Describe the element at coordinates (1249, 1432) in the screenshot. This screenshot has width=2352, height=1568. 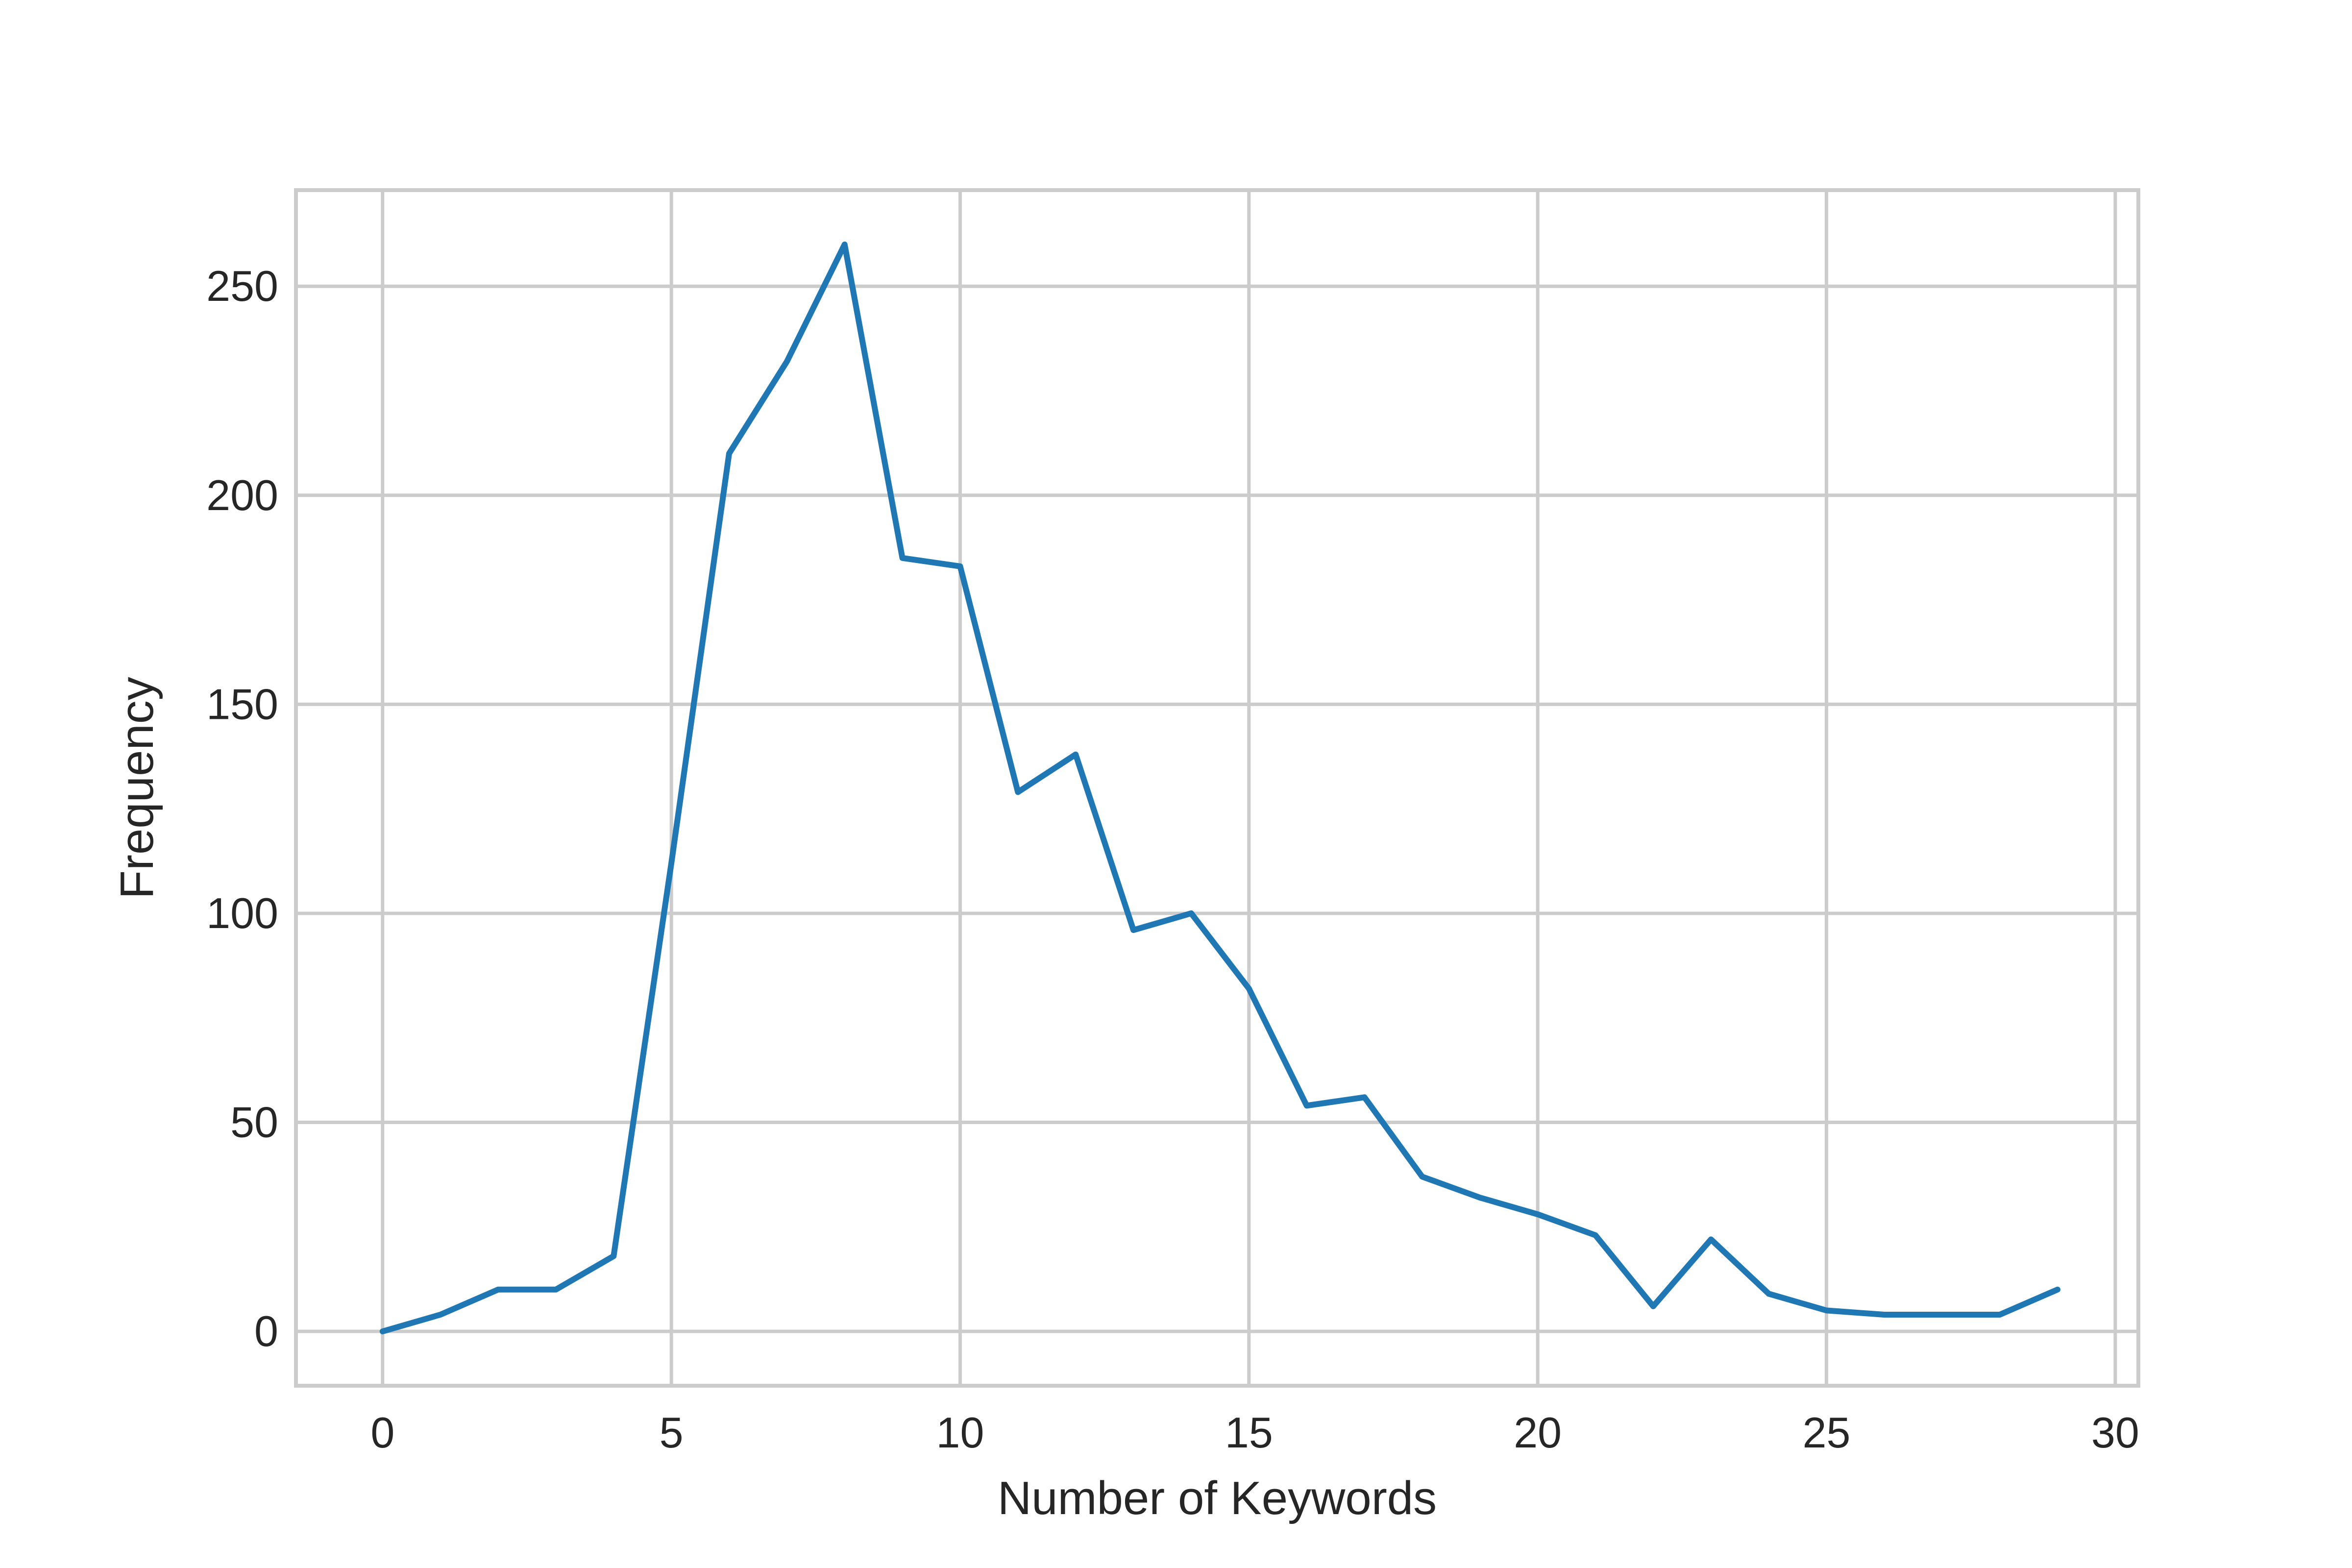
I see `x-tick-label: 15` at that location.